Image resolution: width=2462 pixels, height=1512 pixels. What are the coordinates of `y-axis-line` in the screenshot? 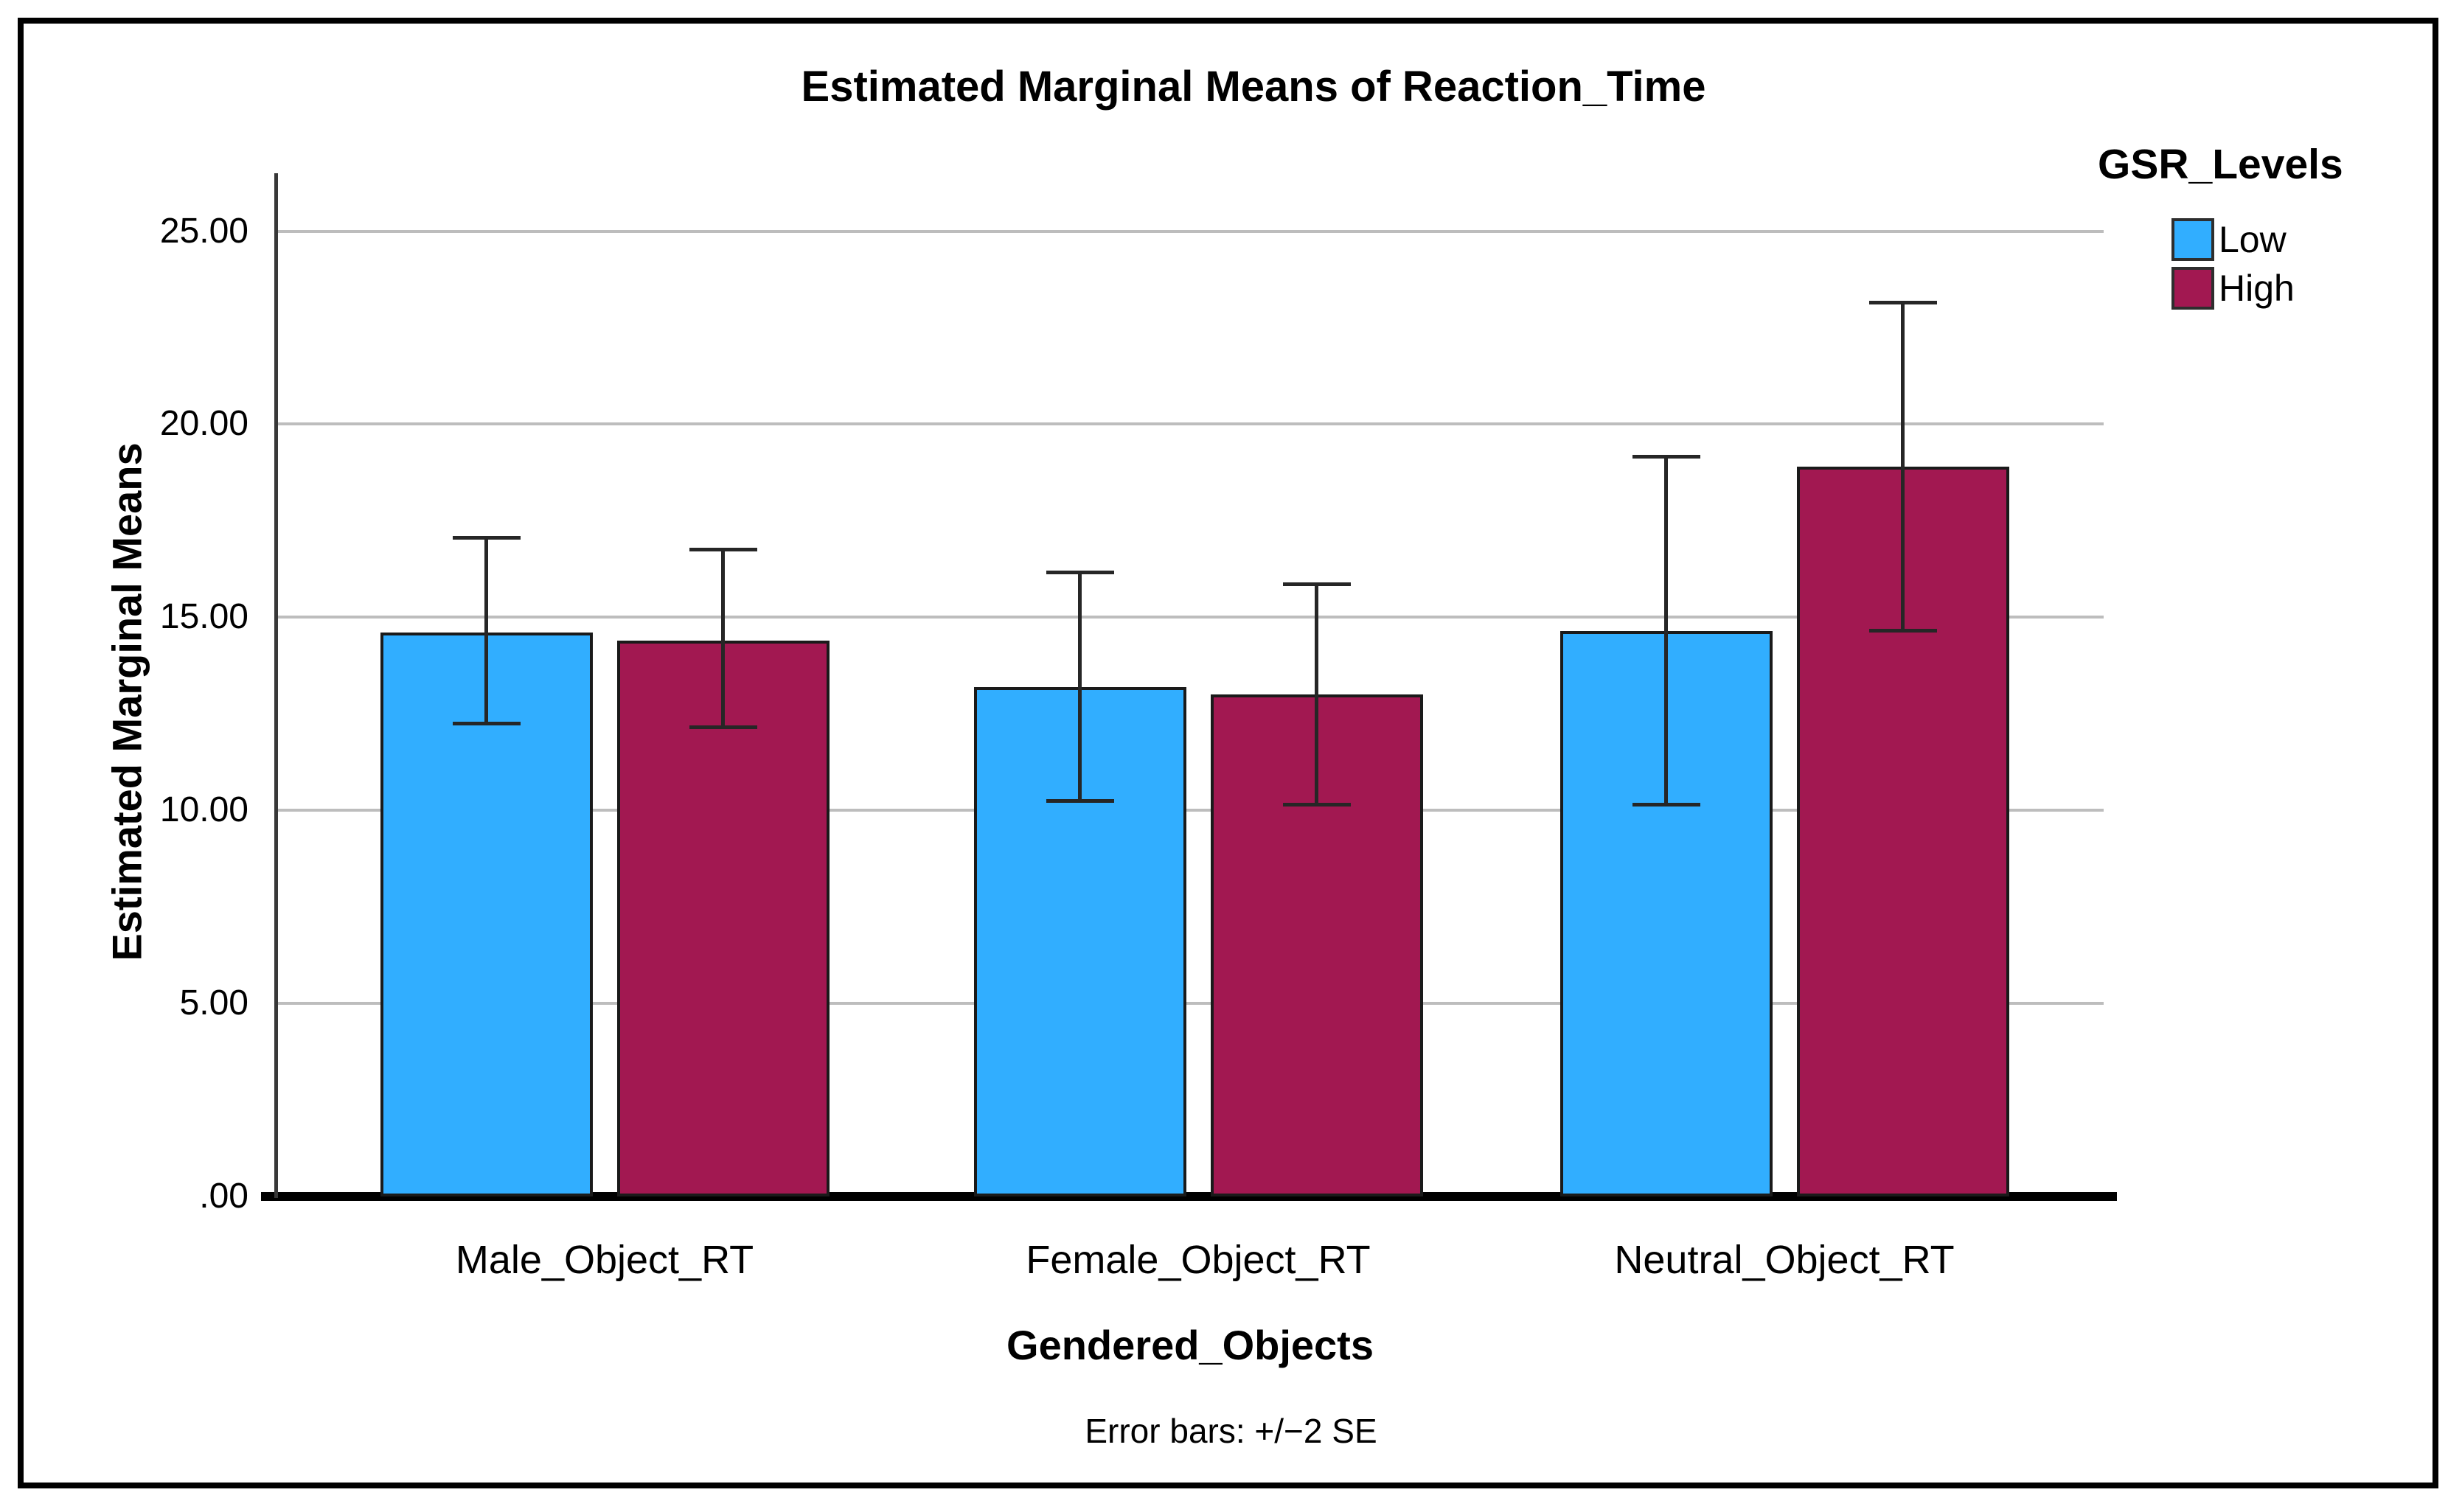 It's located at (276, 685).